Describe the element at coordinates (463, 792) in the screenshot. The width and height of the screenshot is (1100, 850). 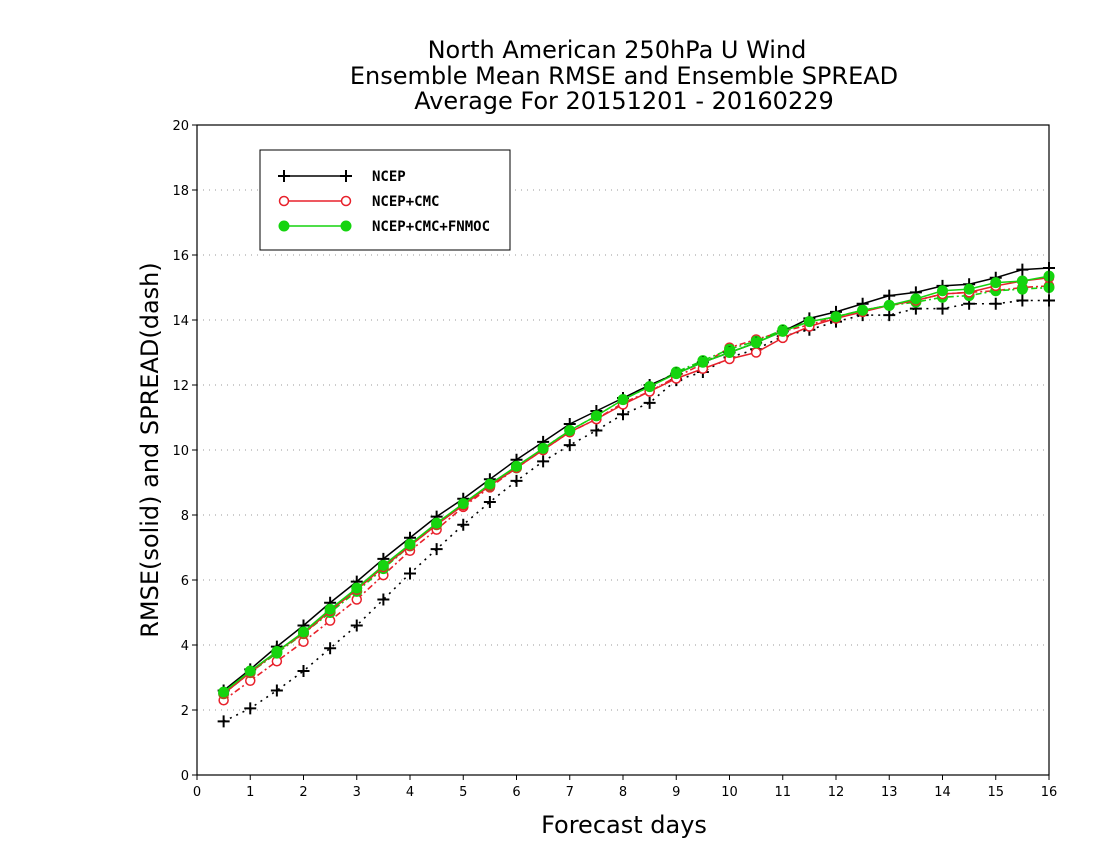
I see `x-tick-label: 5` at that location.